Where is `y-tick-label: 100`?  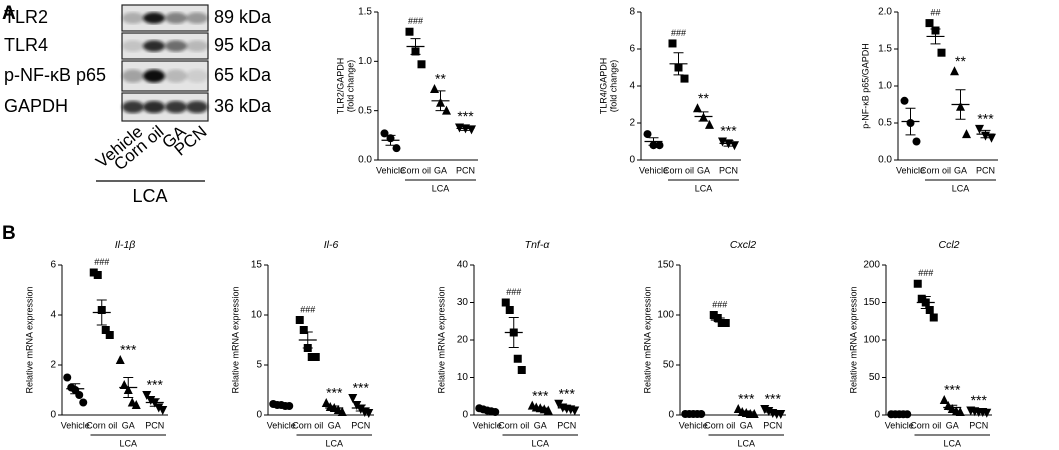
y-tick-label: 100 is located at coordinates (665, 315).